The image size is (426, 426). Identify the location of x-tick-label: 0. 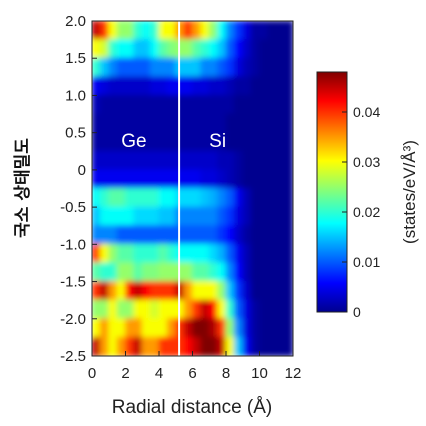
(92, 373).